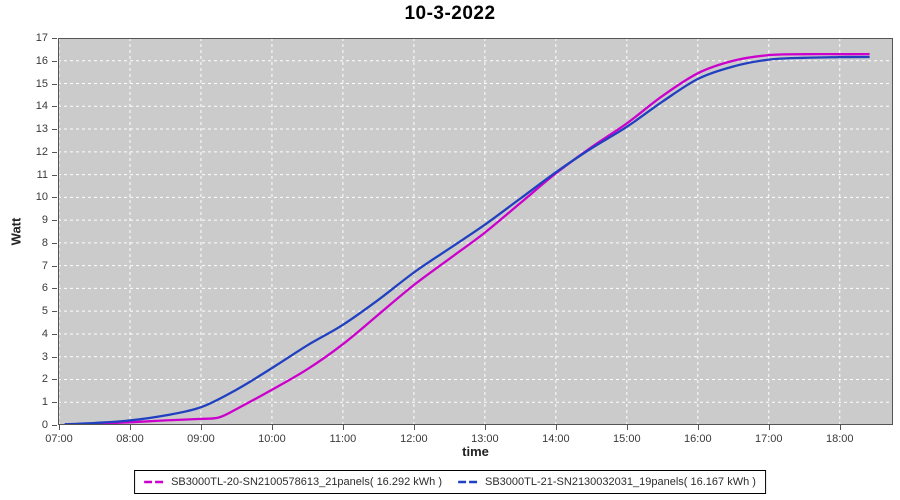 Image resolution: width=900 pixels, height=500 pixels. What do you see at coordinates (41, 60) in the screenshot?
I see `y-tick-label: 16` at bounding box center [41, 60].